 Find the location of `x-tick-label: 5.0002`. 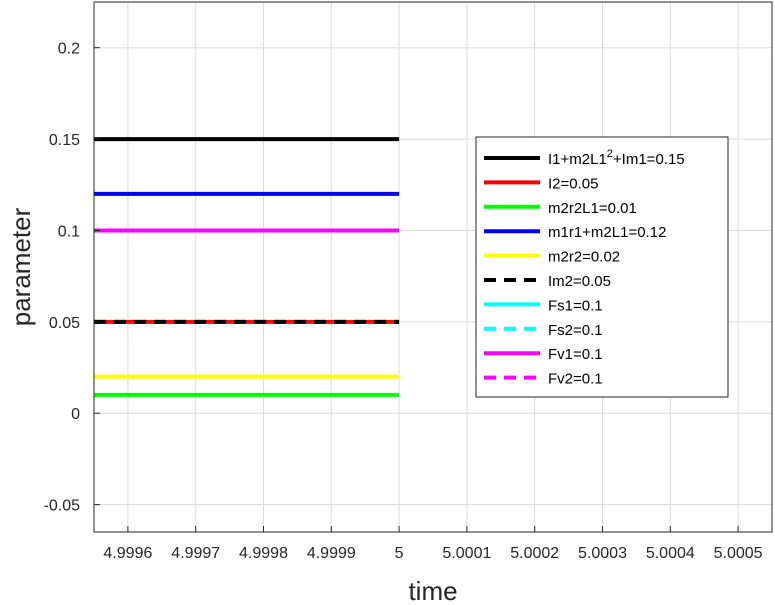

x-tick-label: 5.0002 is located at coordinates (534, 553).